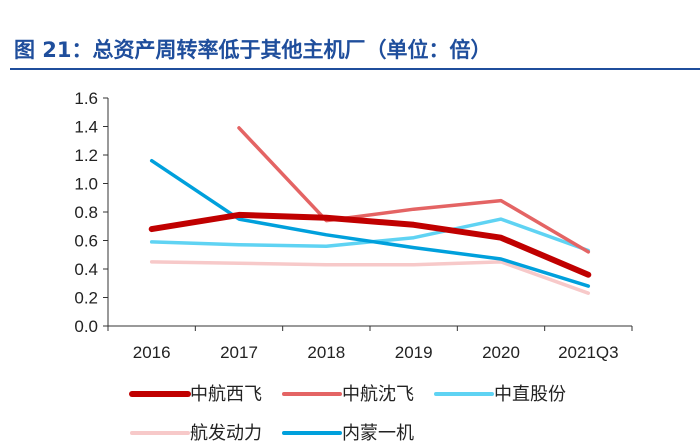 The width and height of the screenshot is (700, 447). What do you see at coordinates (253, 50) in the screenshot?
I see `chart-title: 图 21：总资产周转率低于其他主机厂（单位：倍）` at bounding box center [253, 50].